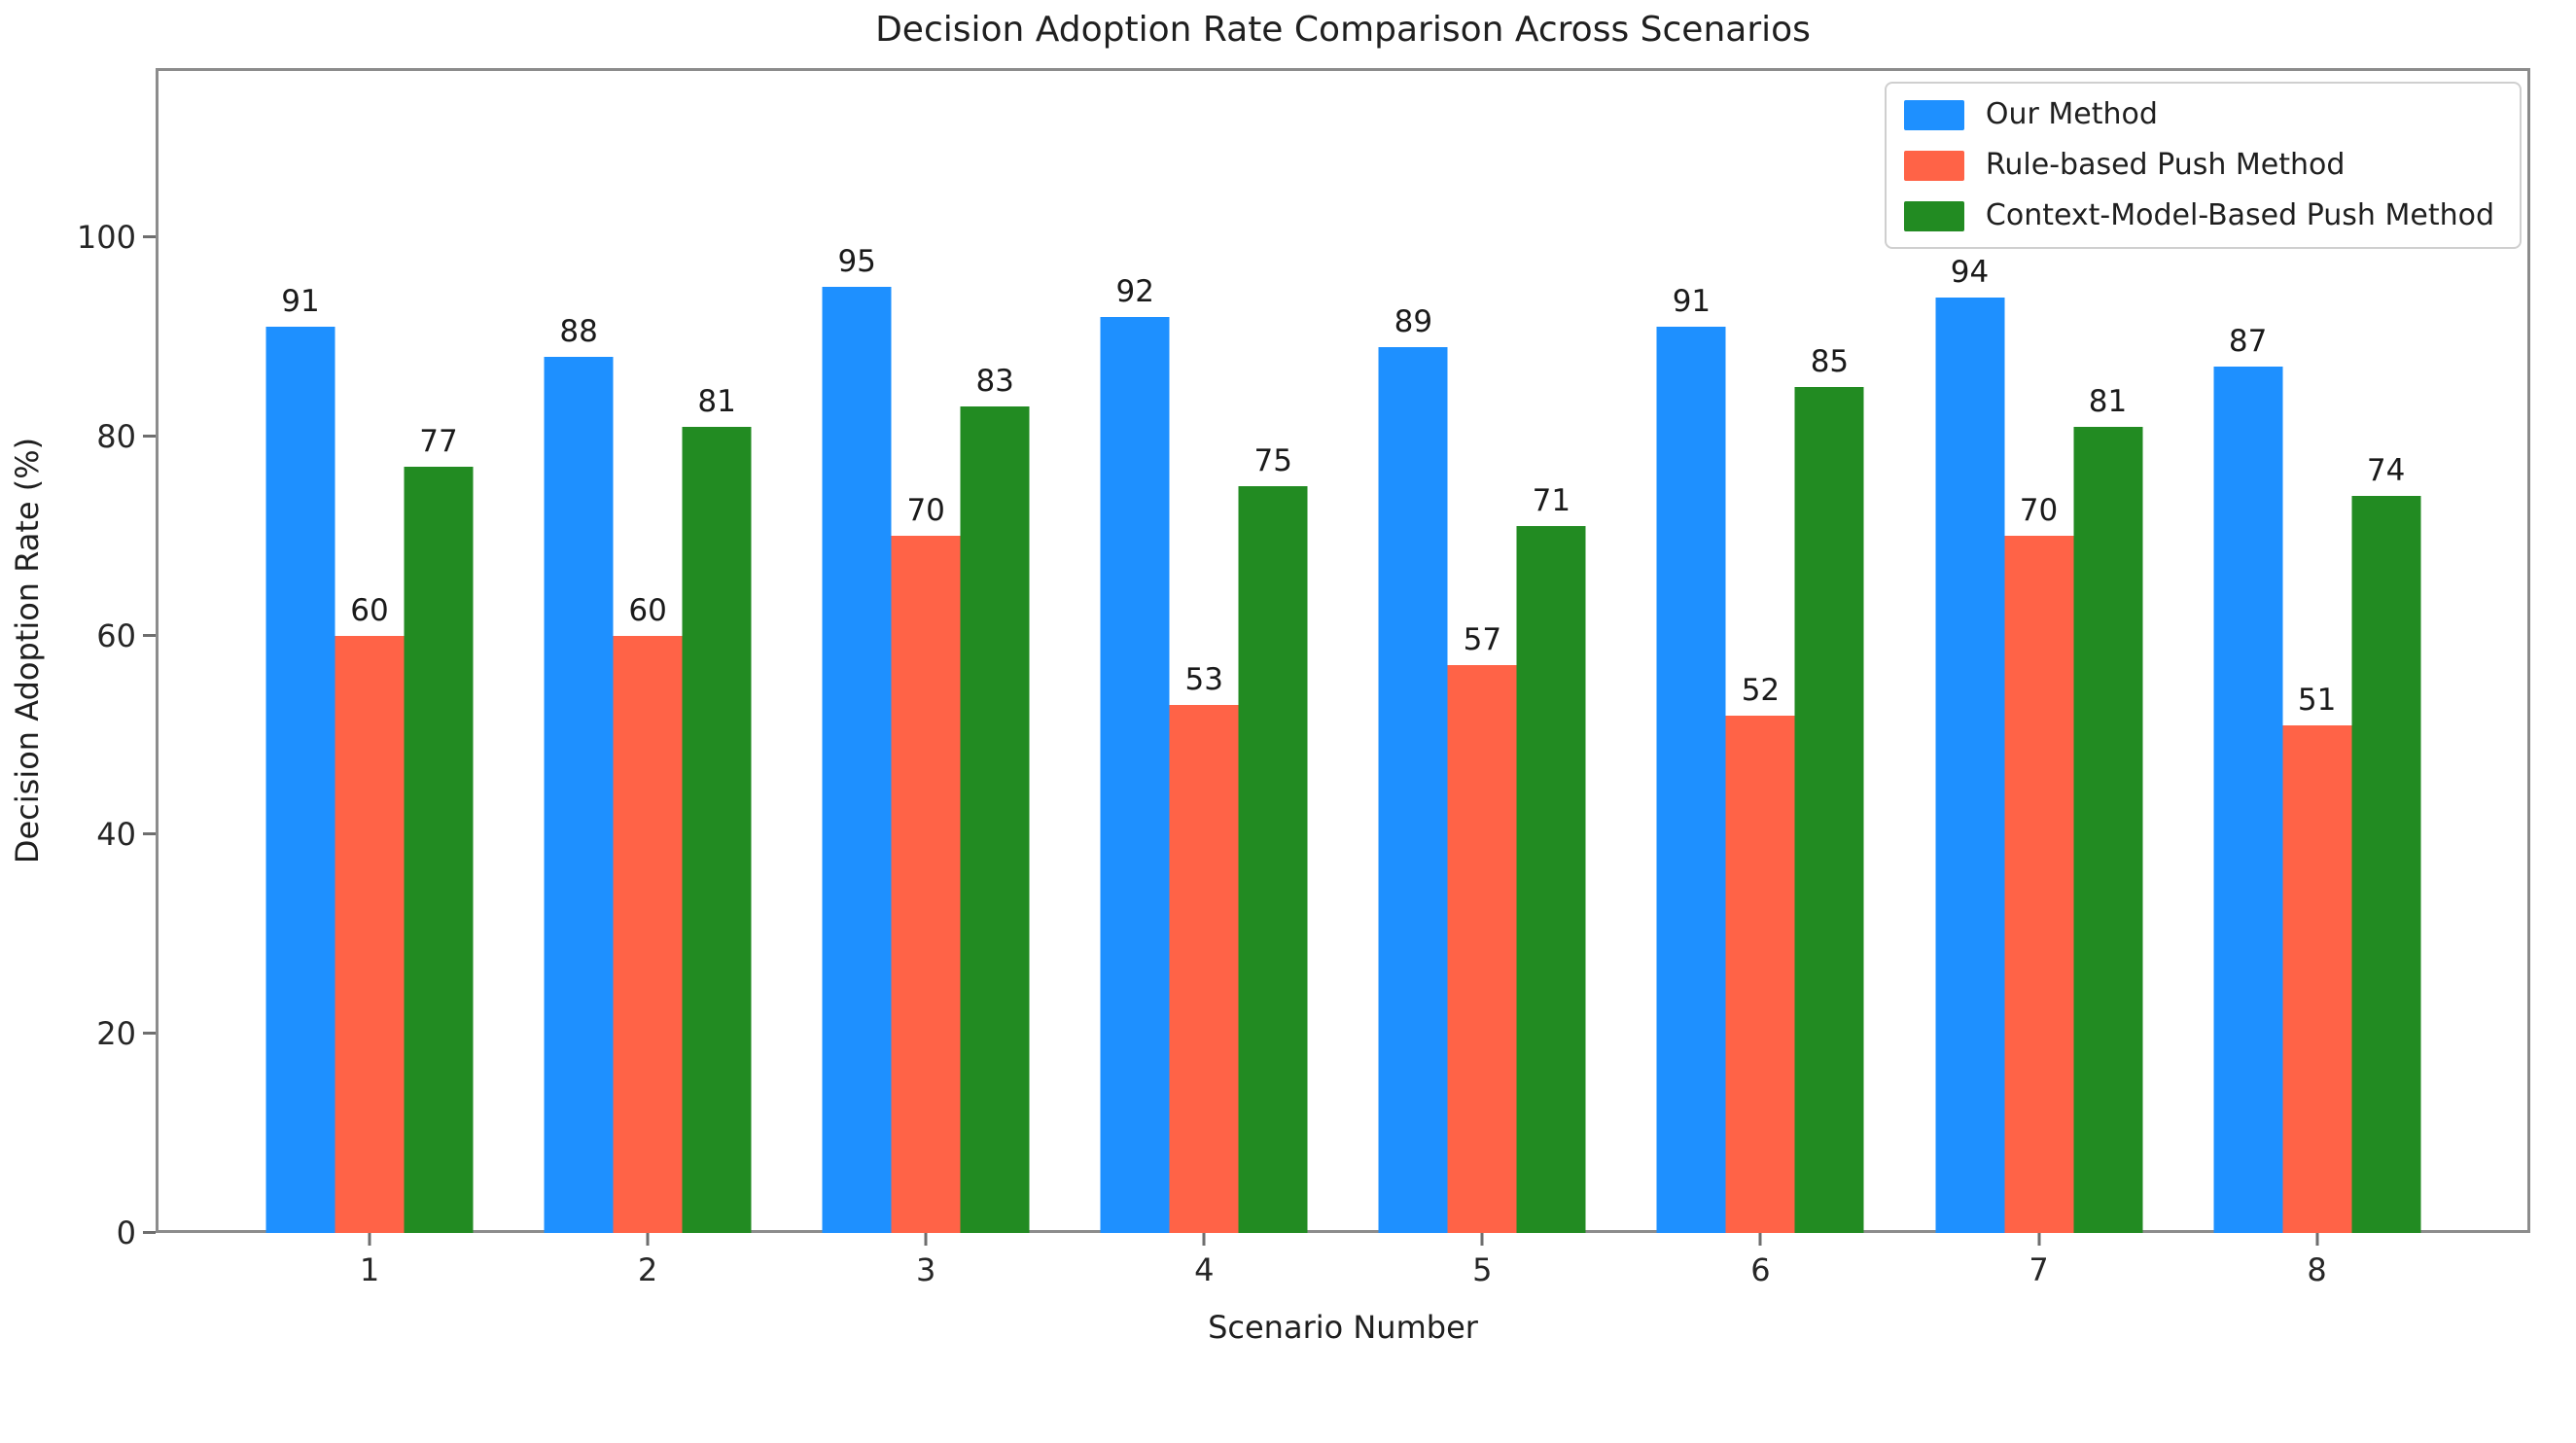 The image size is (2576, 1443). What do you see at coordinates (1760, 954) in the screenshot?
I see `bar-rule-based-push-method: 52` at bounding box center [1760, 954].